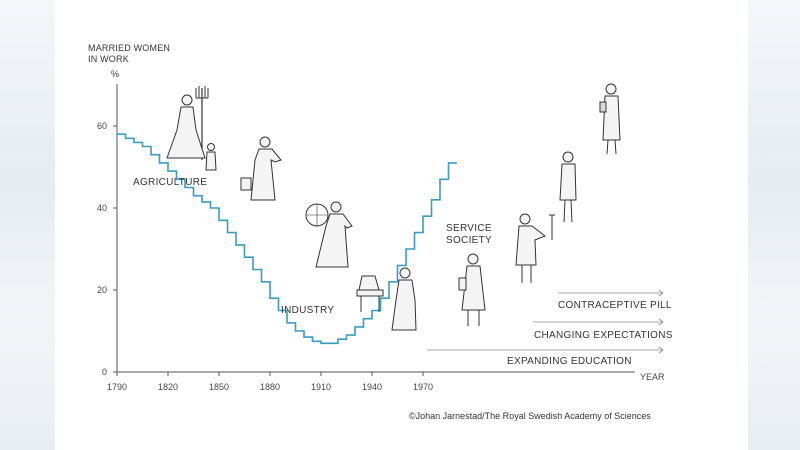 The height and width of the screenshot is (450, 800). What do you see at coordinates (102, 290) in the screenshot?
I see `y-tick-label: 20` at bounding box center [102, 290].